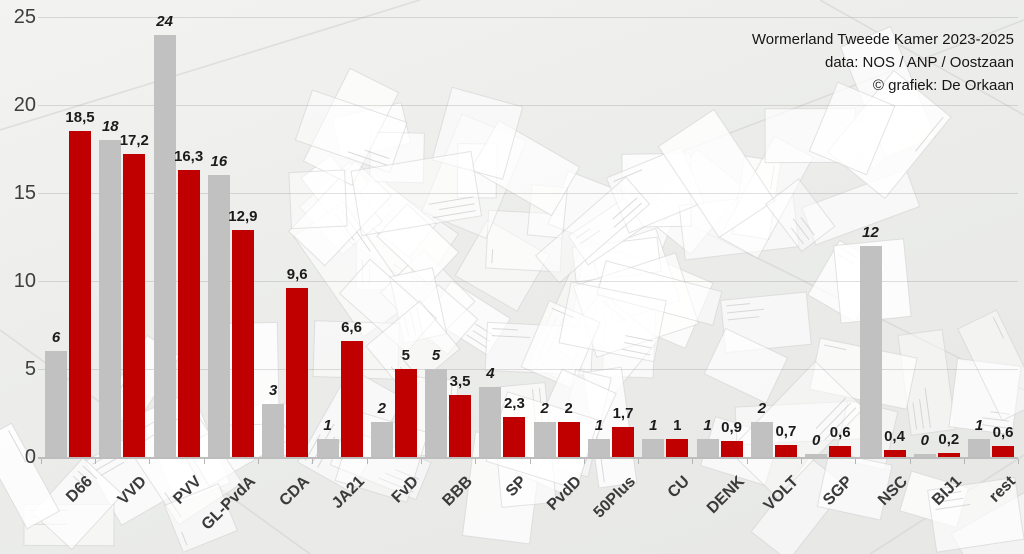 This screenshot has width=1024, height=554. Describe the element at coordinates (80, 118) in the screenshot. I see `bar-value-label: 18,5` at that location.